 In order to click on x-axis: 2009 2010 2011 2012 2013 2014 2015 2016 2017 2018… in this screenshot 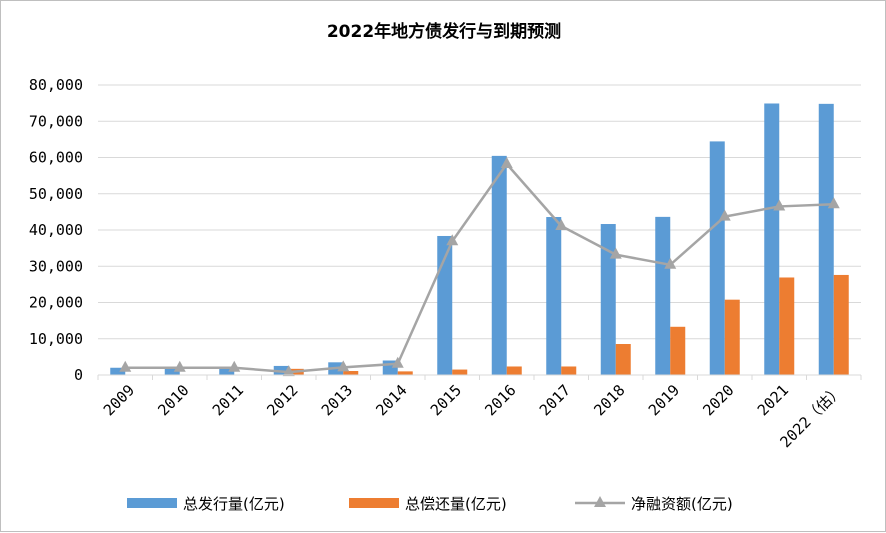, I will do `click(479, 412)`.